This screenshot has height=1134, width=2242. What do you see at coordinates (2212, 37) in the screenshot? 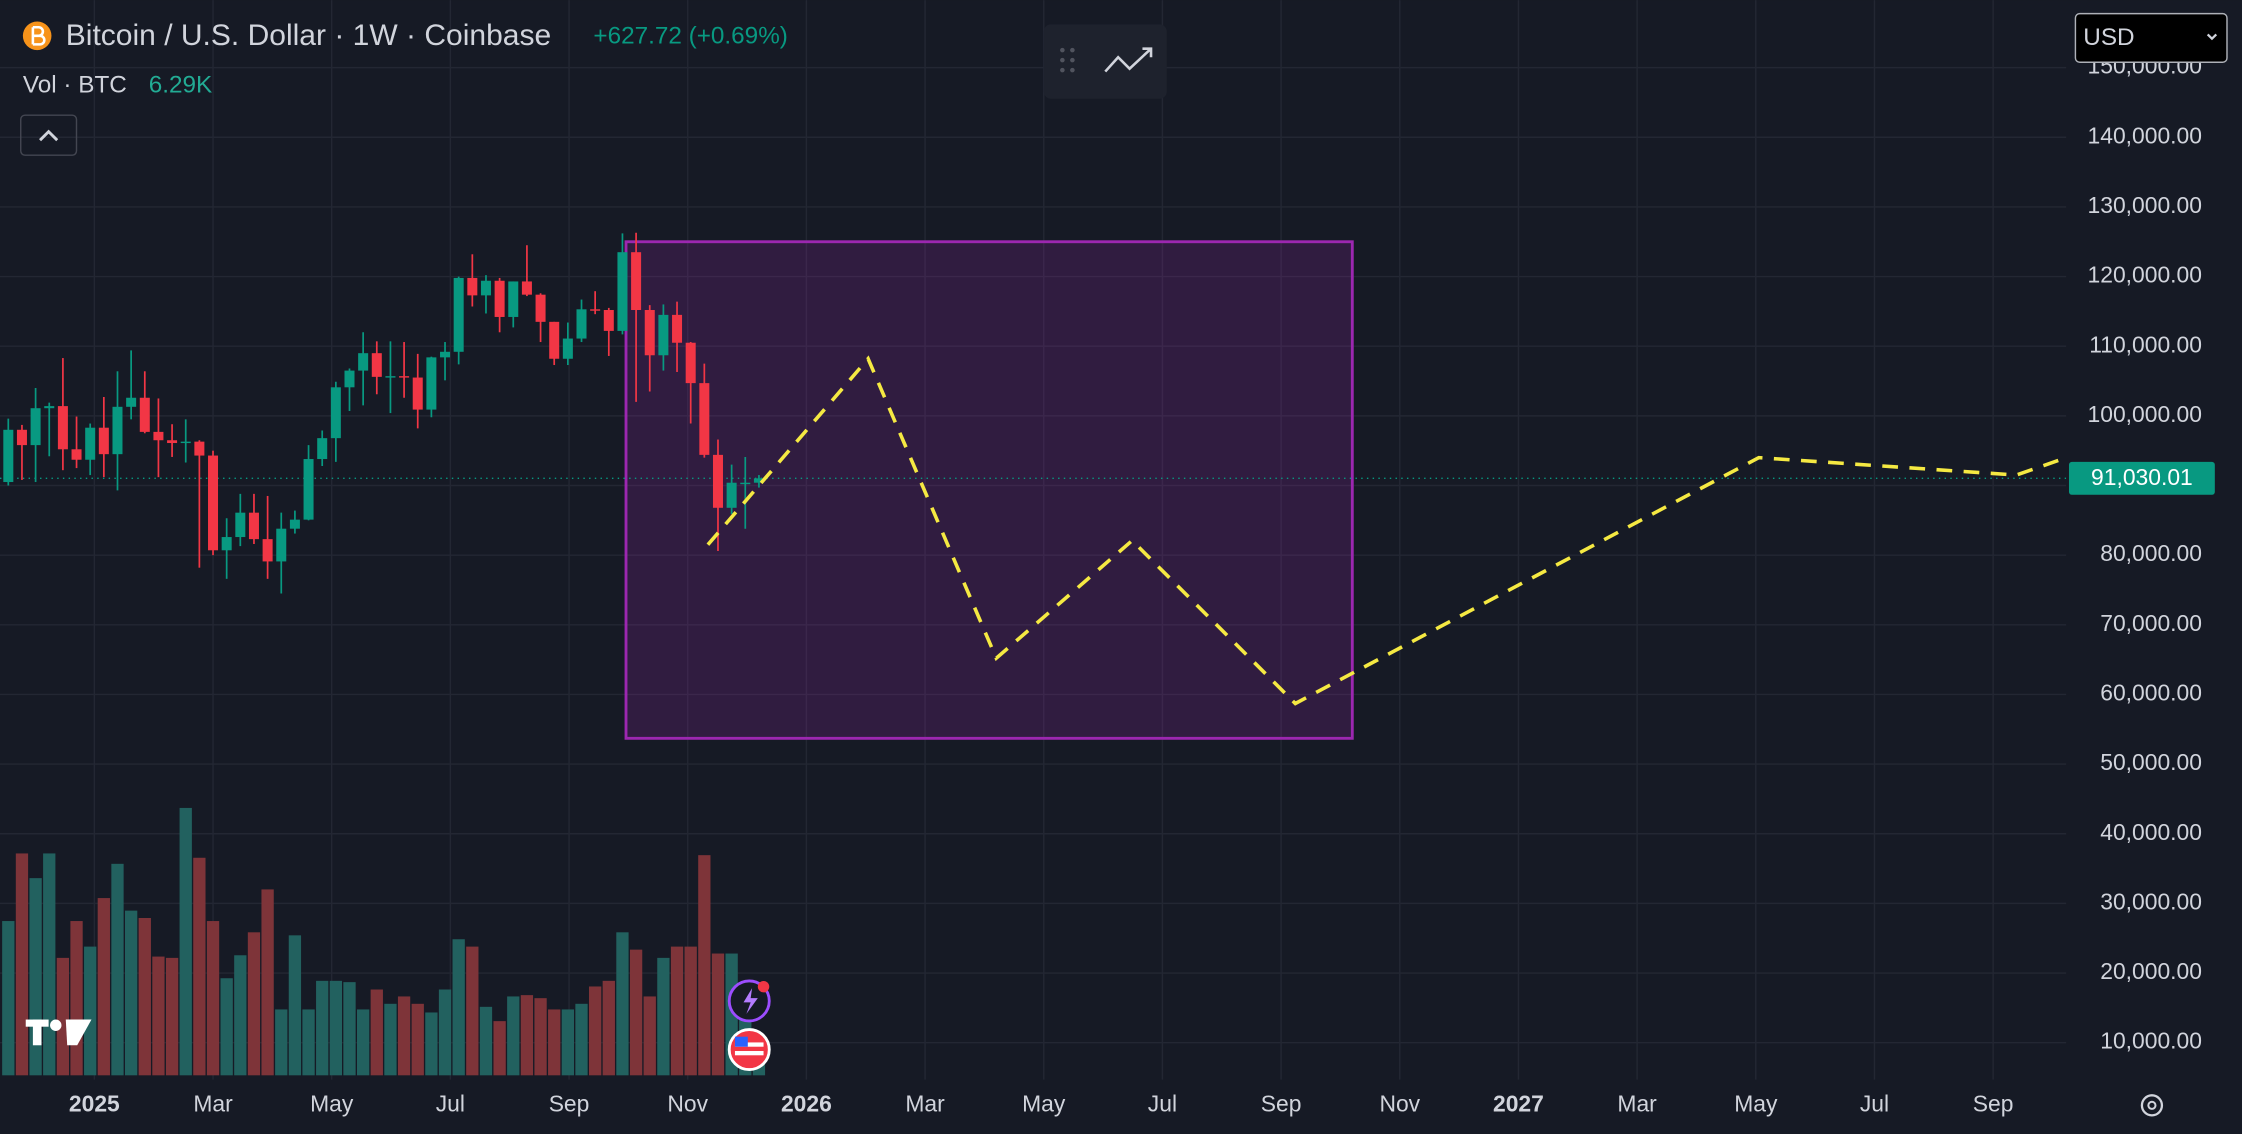
I see `select-chevron` at bounding box center [2212, 37].